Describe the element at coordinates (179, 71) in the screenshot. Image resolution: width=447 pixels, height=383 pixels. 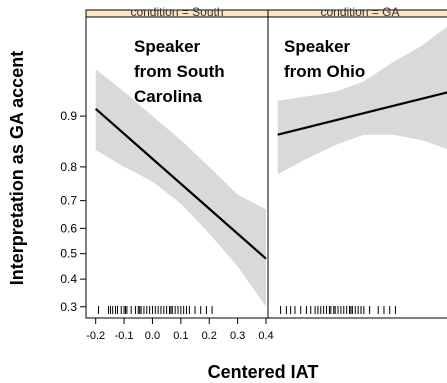
I see `annotation-line: from South` at that location.